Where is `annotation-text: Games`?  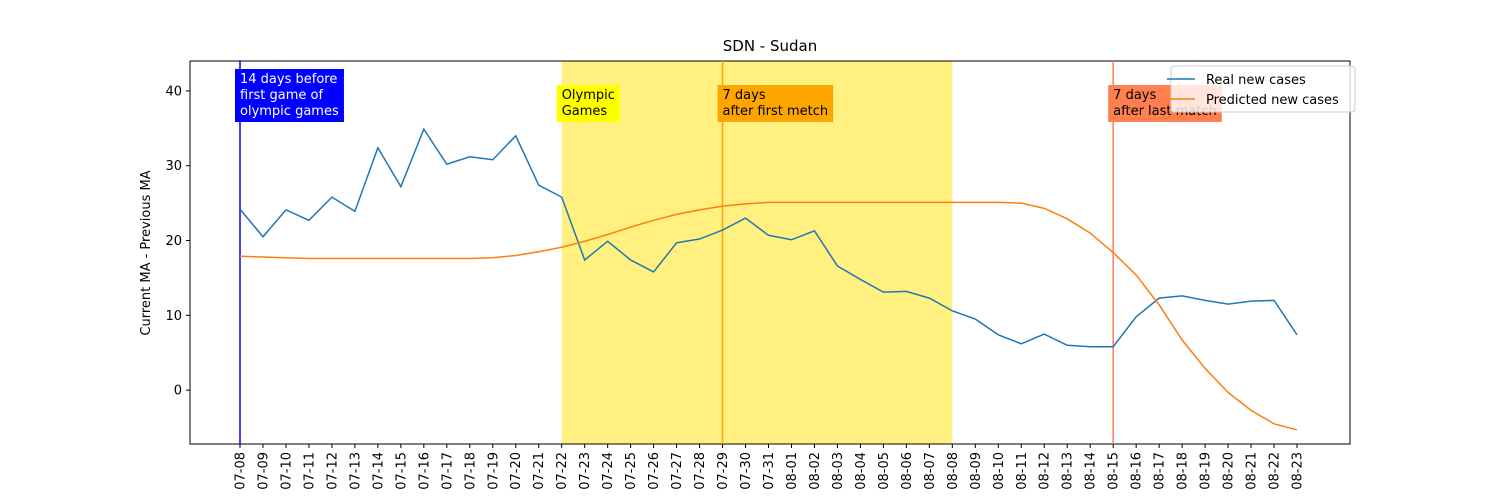 annotation-text: Games is located at coordinates (585, 111).